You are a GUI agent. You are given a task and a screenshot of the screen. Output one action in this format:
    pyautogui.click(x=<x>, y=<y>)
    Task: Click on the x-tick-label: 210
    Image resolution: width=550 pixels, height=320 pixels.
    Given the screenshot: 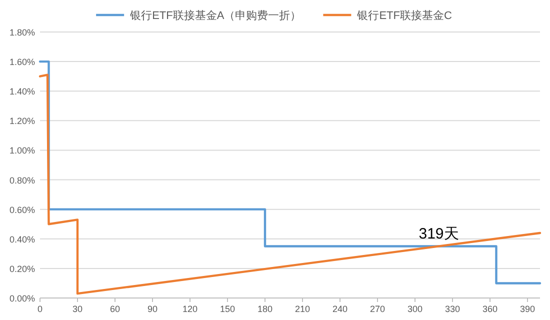 What is the action you would take?
    pyautogui.click(x=302, y=309)
    